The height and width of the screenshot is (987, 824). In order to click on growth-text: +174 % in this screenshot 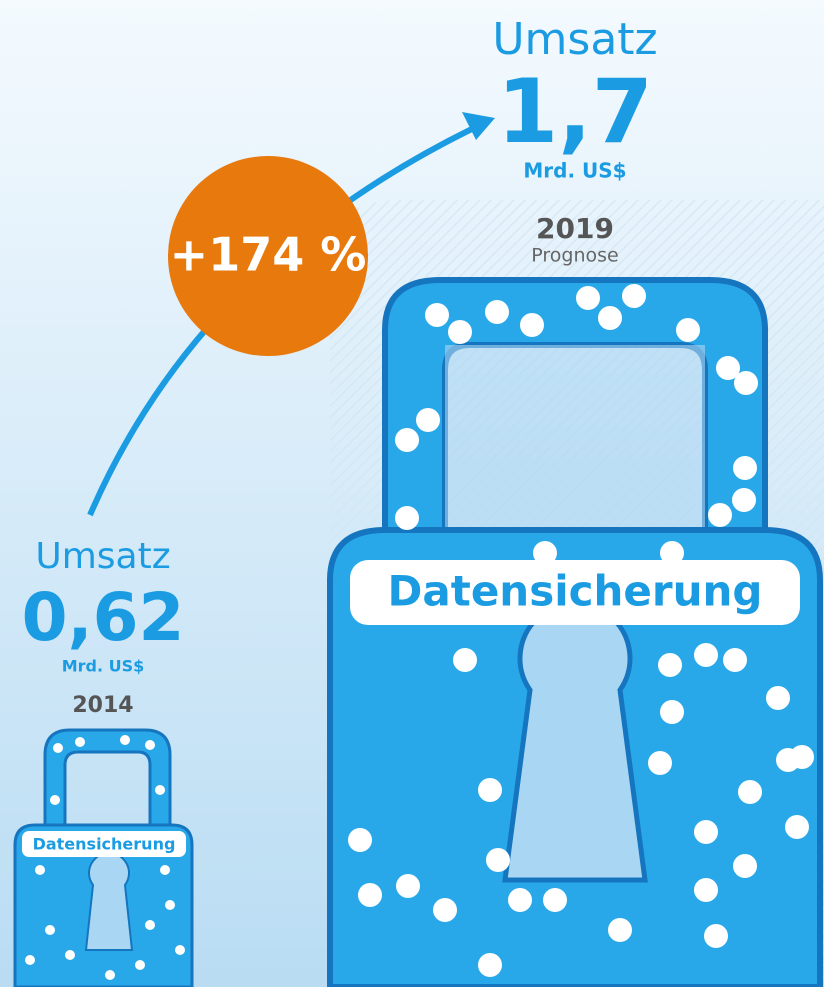, I will do `click(268, 255)`.